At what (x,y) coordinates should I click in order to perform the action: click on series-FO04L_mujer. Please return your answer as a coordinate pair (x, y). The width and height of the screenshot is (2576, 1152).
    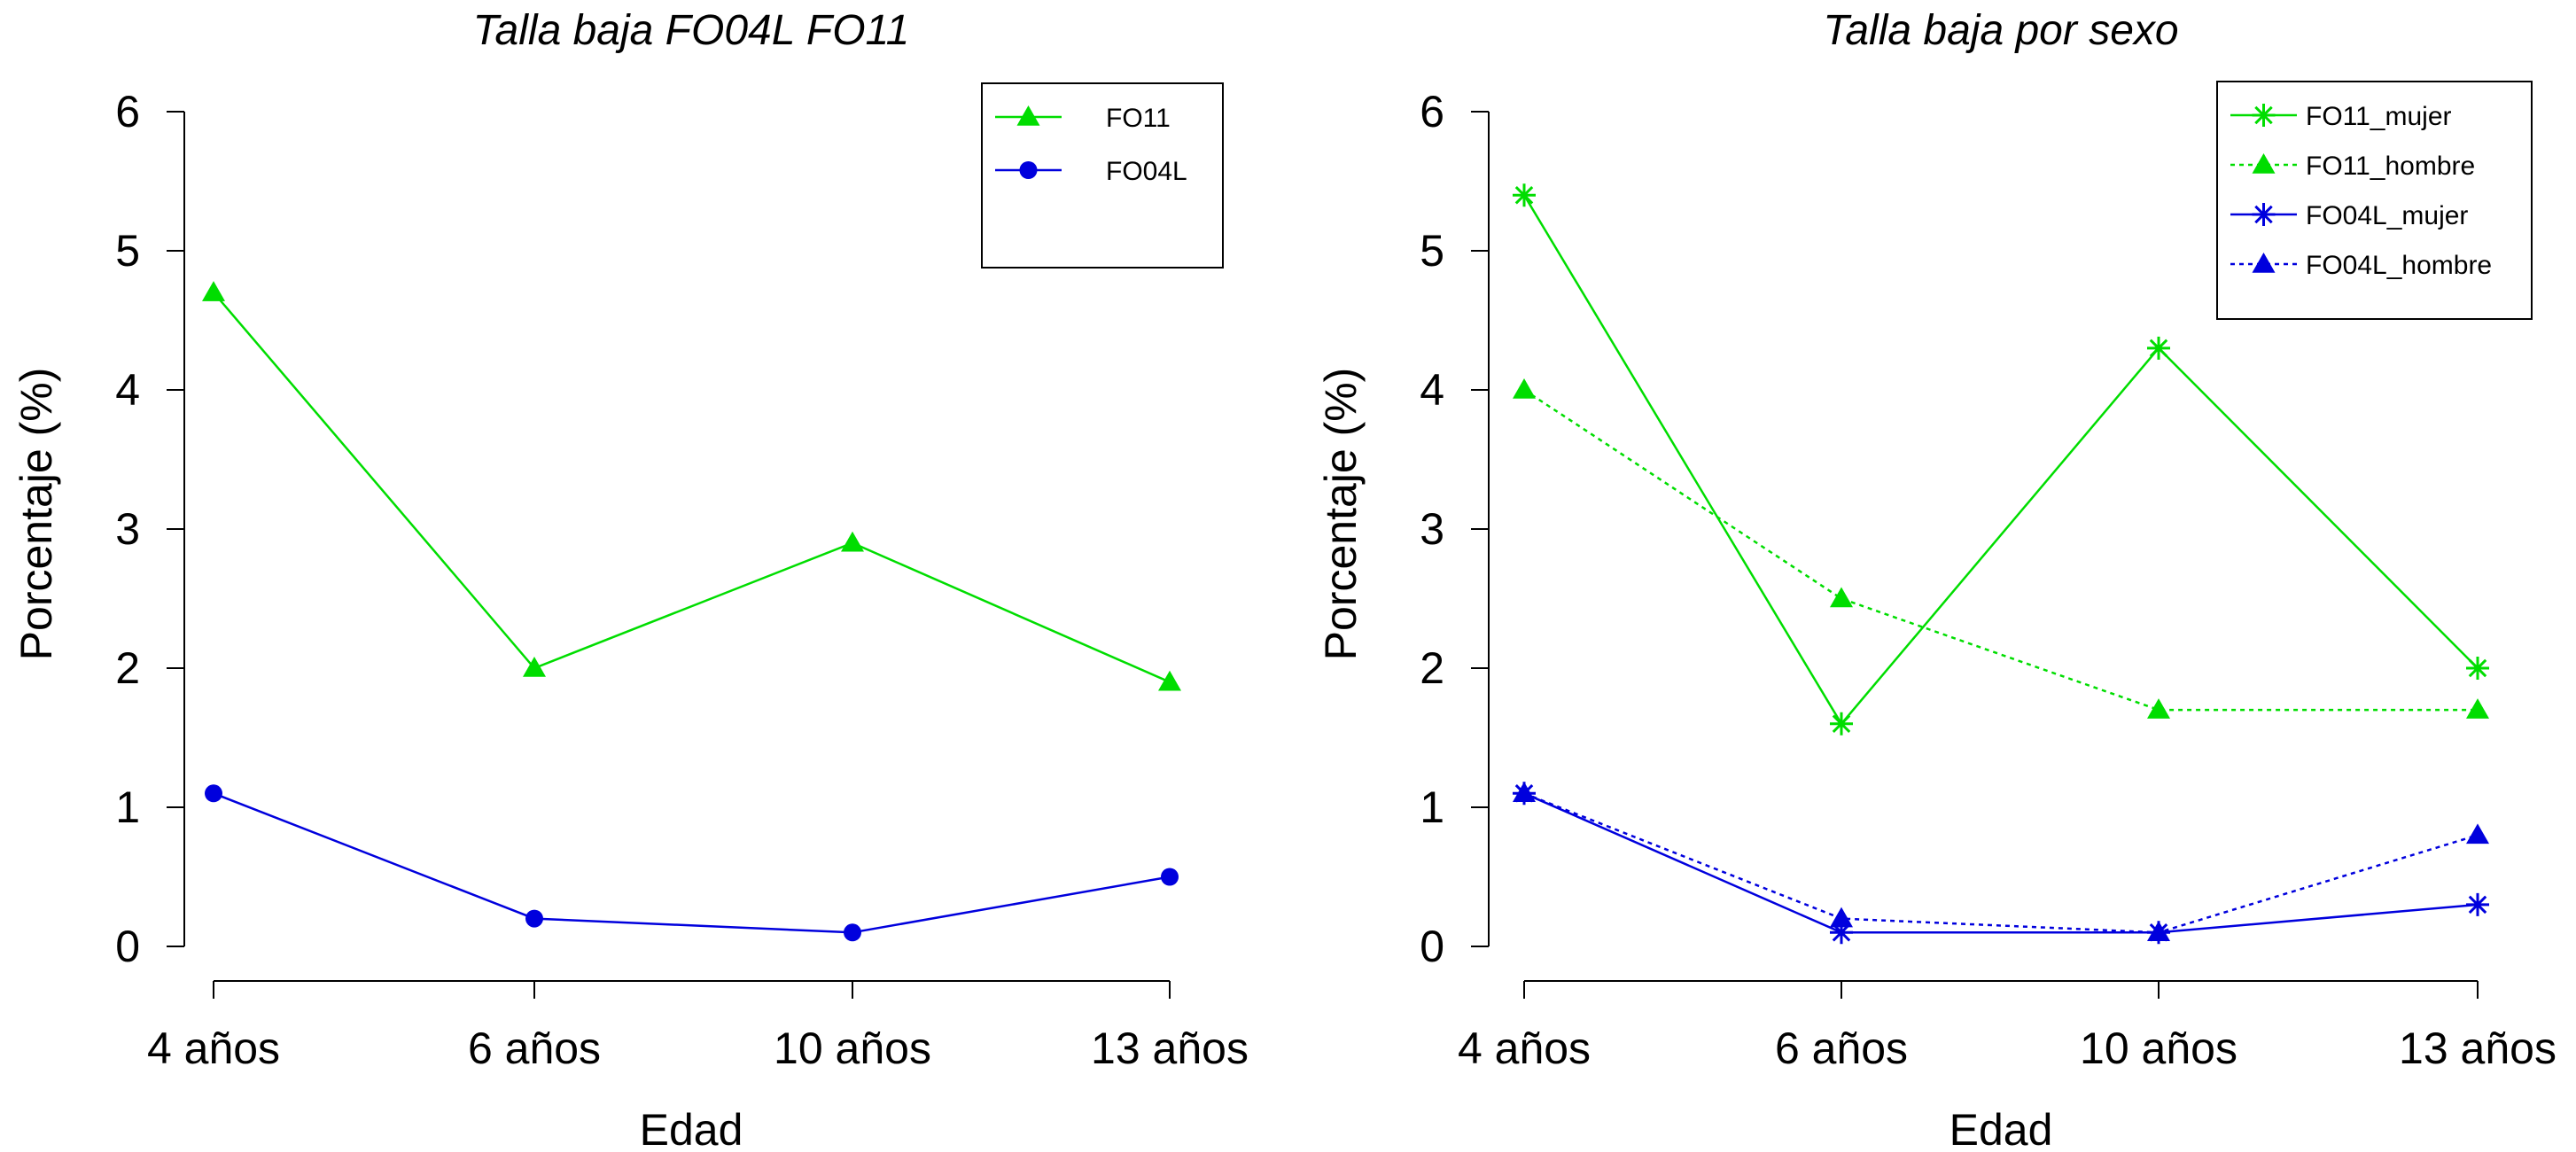
    Looking at the image, I should click on (2001, 864).